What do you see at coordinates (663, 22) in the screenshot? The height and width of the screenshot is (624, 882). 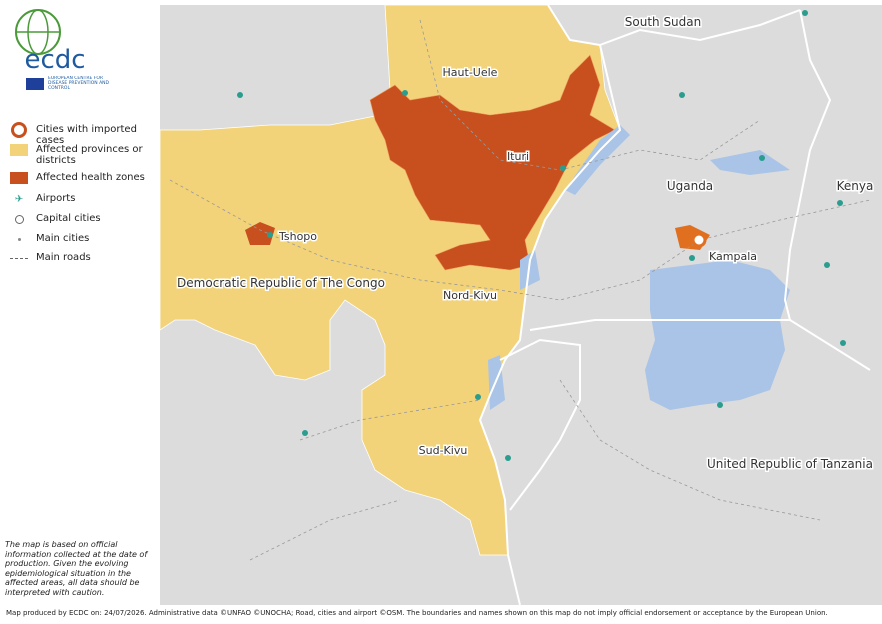 I see `map-label: South Sudan` at bounding box center [663, 22].